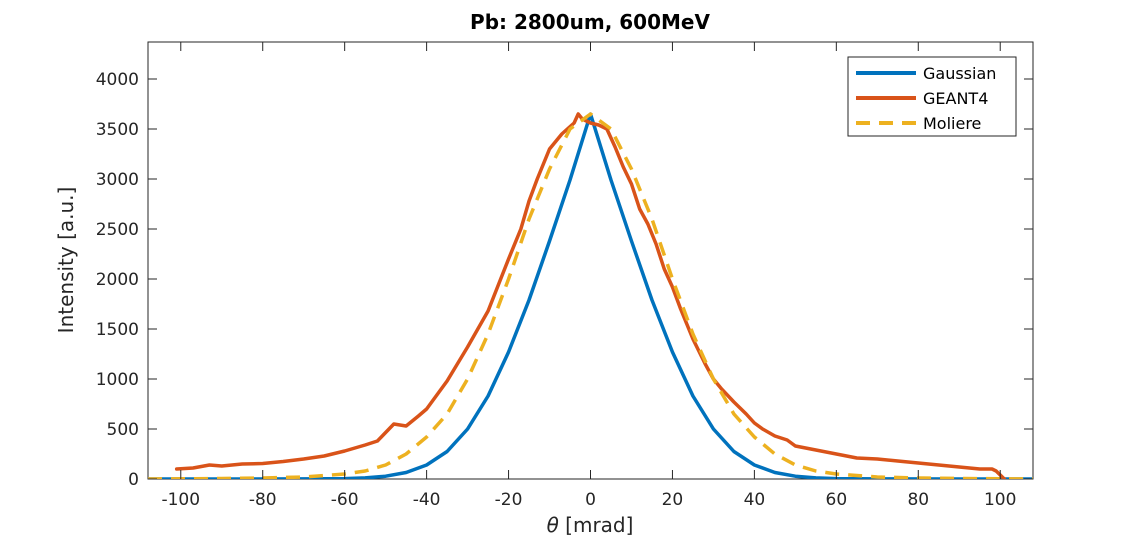 This screenshot has height=541, width=1141. What do you see at coordinates (590, 500) in the screenshot?
I see `x-tick-label: 0` at bounding box center [590, 500].